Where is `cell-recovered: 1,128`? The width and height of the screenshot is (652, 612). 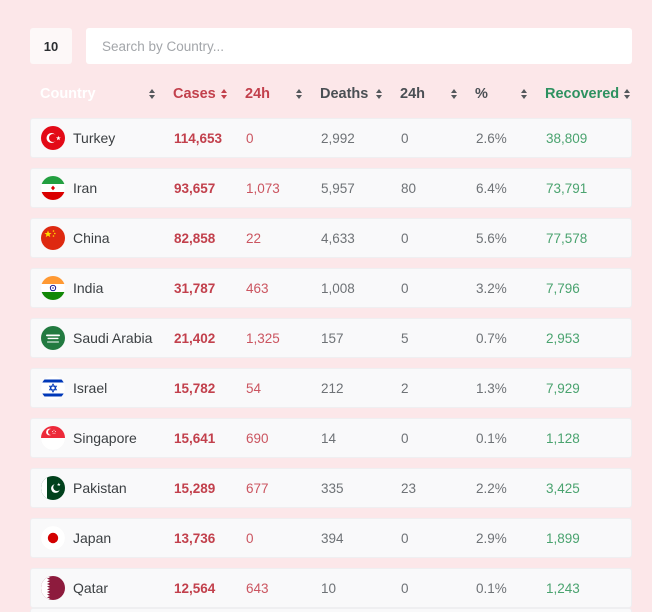 cell-recovered: 1,128 is located at coordinates (563, 438).